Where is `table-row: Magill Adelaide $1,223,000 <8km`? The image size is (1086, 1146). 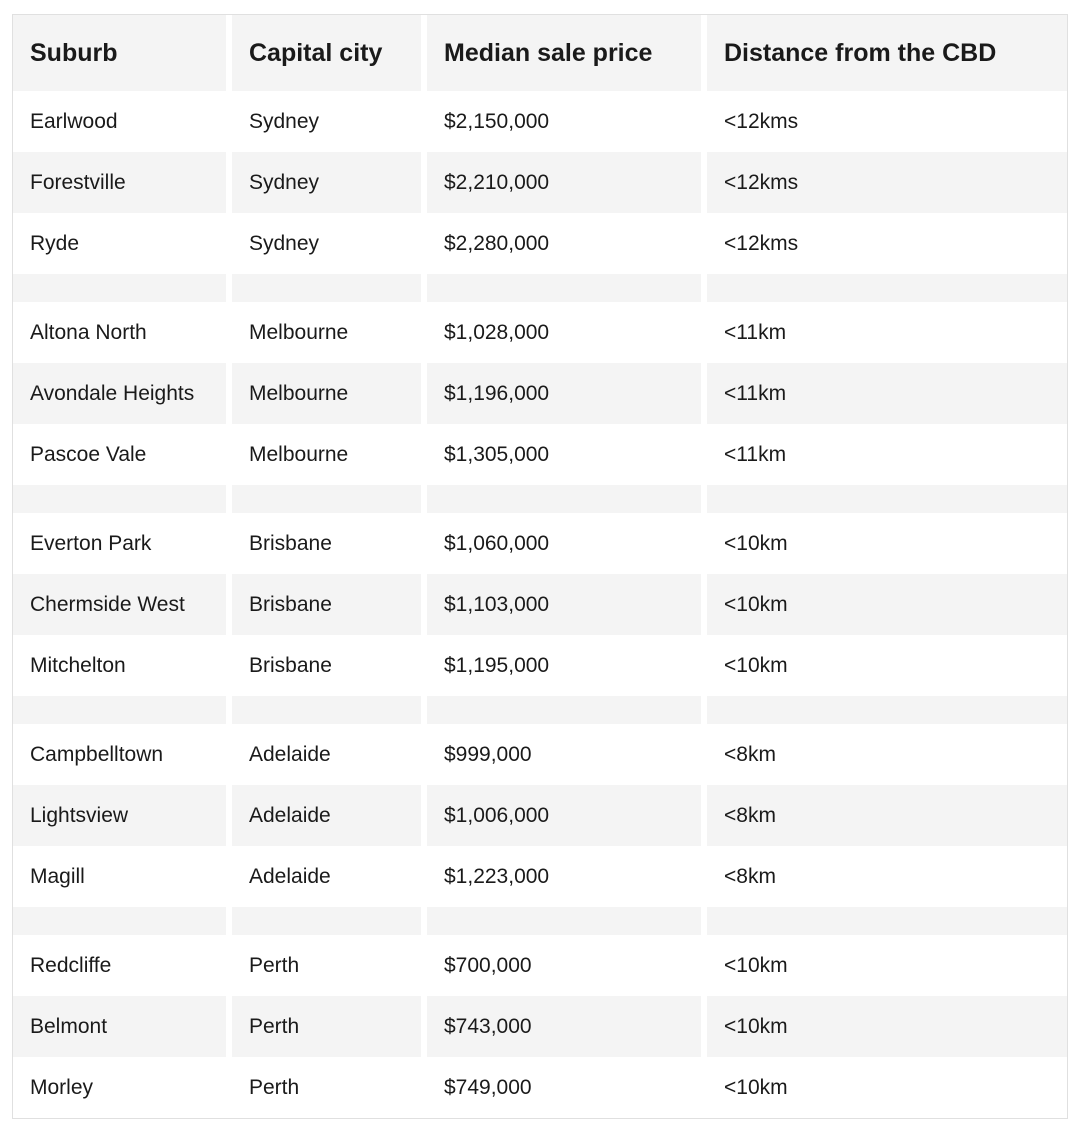 table-row: Magill Adelaide $1,223,000 <8km is located at coordinates (540, 876).